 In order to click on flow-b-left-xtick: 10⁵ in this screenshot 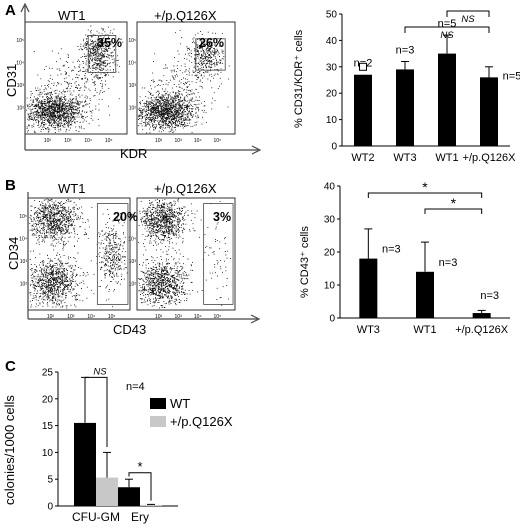, I will do `click(112, 317)`.